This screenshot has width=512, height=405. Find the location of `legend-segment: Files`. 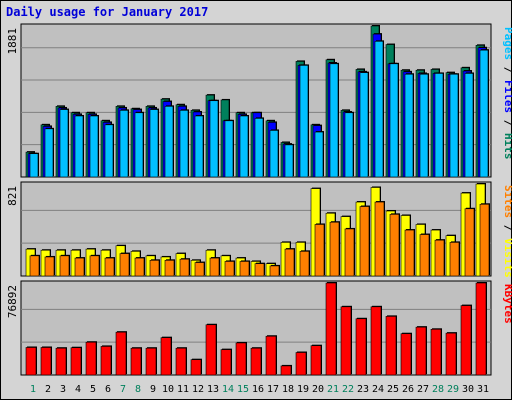

legend-segment: Files is located at coordinates (507, 96).